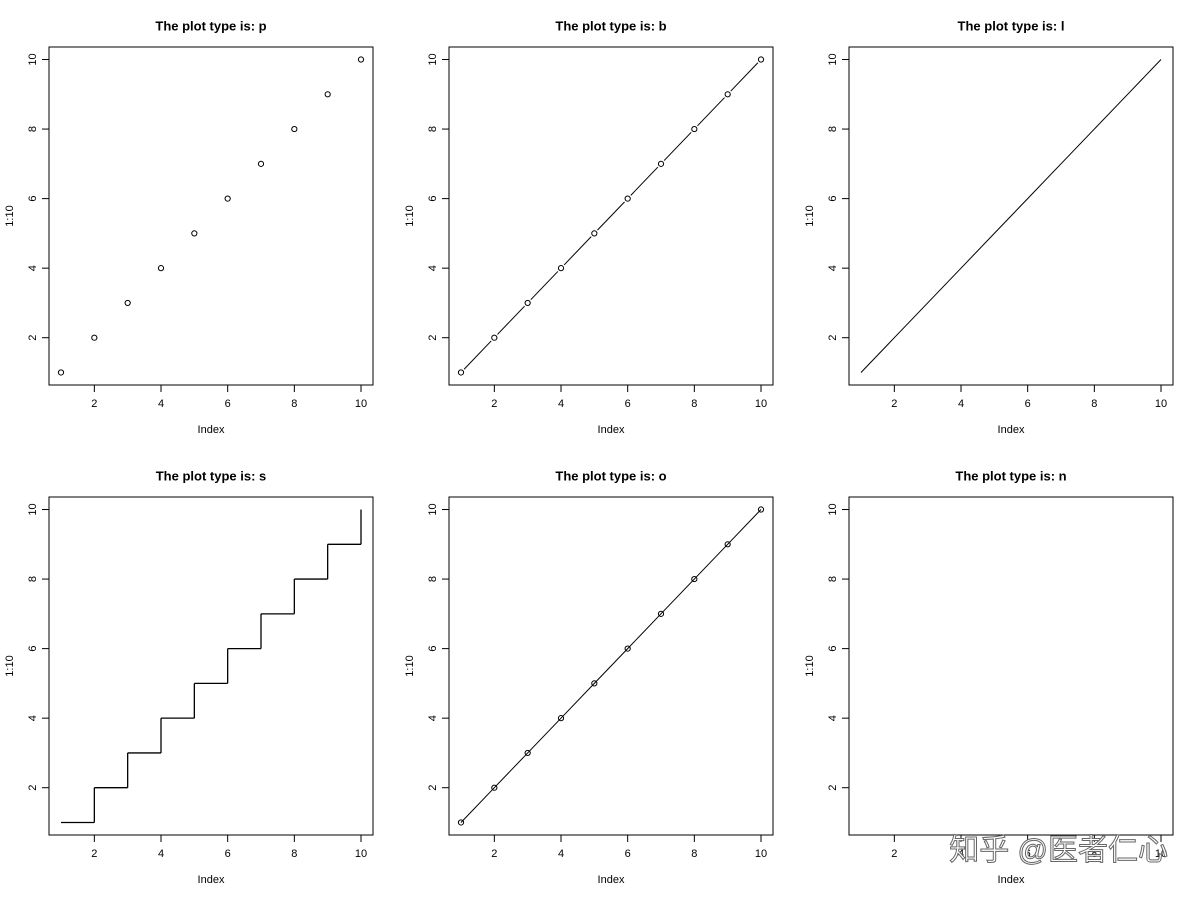  What do you see at coordinates (989, 227) in the screenshot?
I see `panel: The plot type is: l Index 1:10 2 4 6 8 10 2 4 6 8 10` at bounding box center [989, 227].